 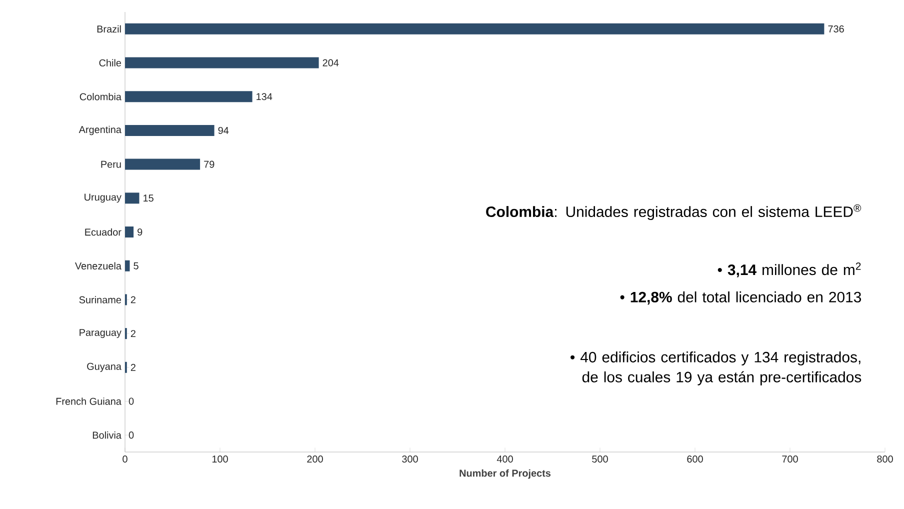 What do you see at coordinates (209, 164) in the screenshot?
I see `data-label: 79` at bounding box center [209, 164].